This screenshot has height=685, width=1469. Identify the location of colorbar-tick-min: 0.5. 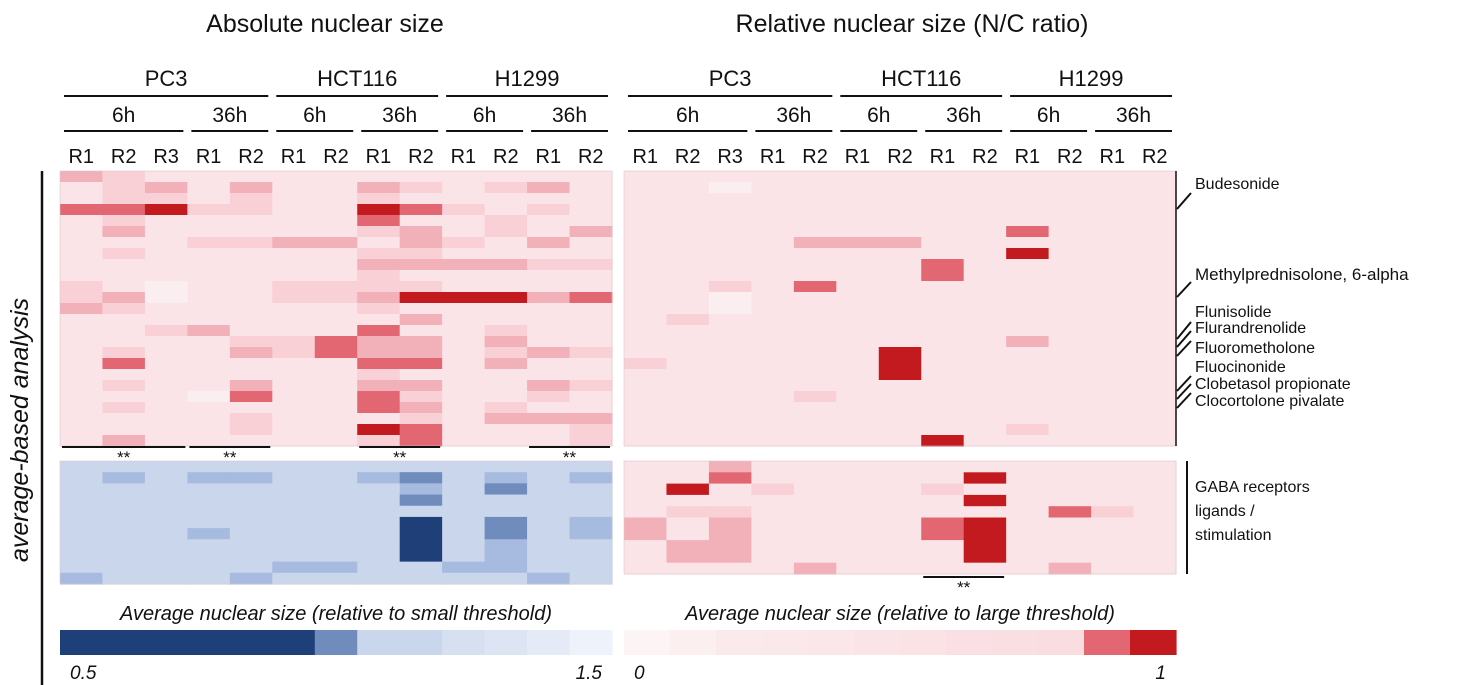
(83, 673).